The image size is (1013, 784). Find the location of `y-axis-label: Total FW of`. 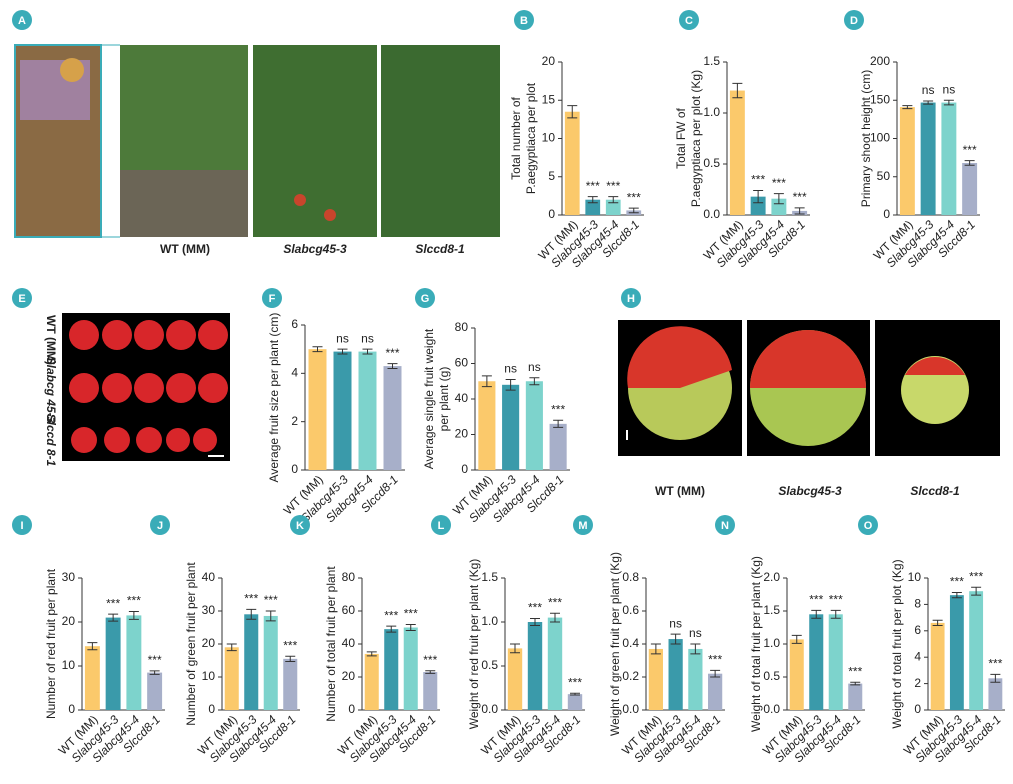

y-axis-label: Total FW of is located at coordinates (681, 137).